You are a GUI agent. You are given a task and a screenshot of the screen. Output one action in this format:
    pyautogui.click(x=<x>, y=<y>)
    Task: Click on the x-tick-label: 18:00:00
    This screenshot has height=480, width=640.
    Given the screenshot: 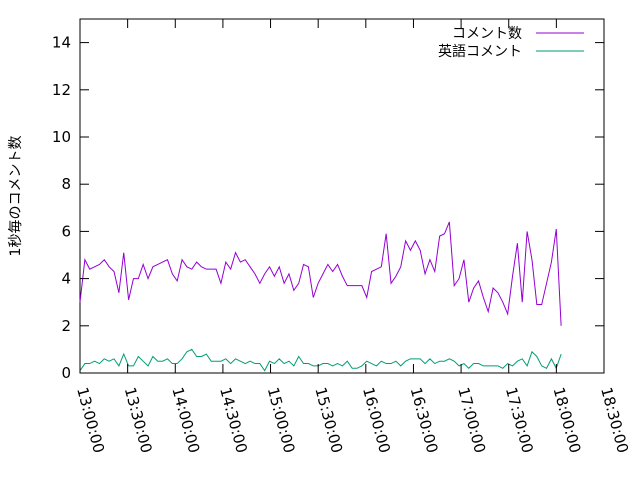 What is the action you would take?
    pyautogui.click(x=567, y=420)
    